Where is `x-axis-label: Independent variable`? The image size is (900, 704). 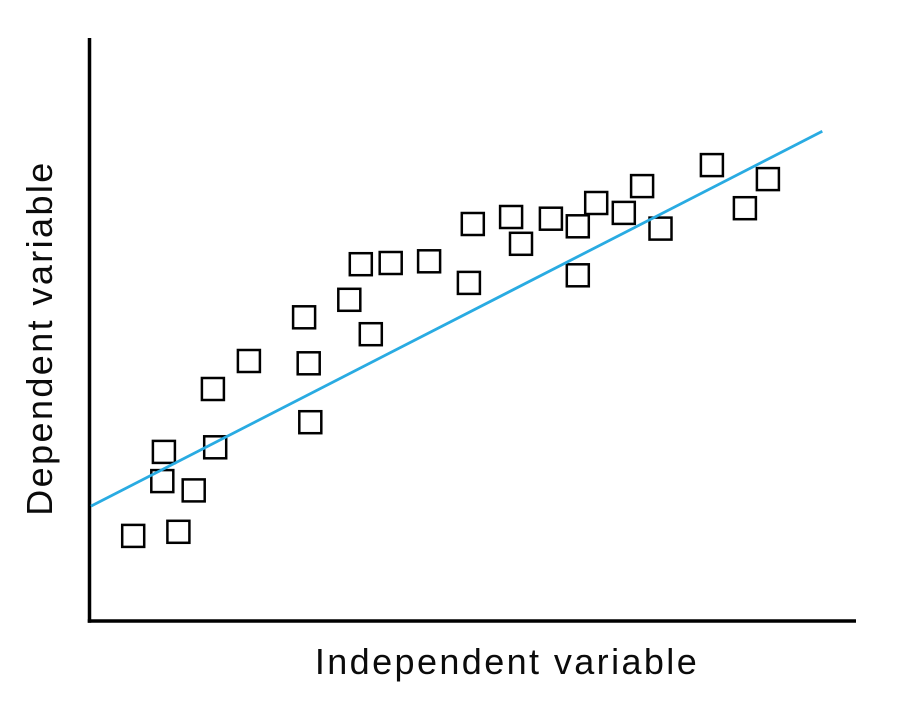 x-axis-label: Independent variable is located at coordinates (507, 661).